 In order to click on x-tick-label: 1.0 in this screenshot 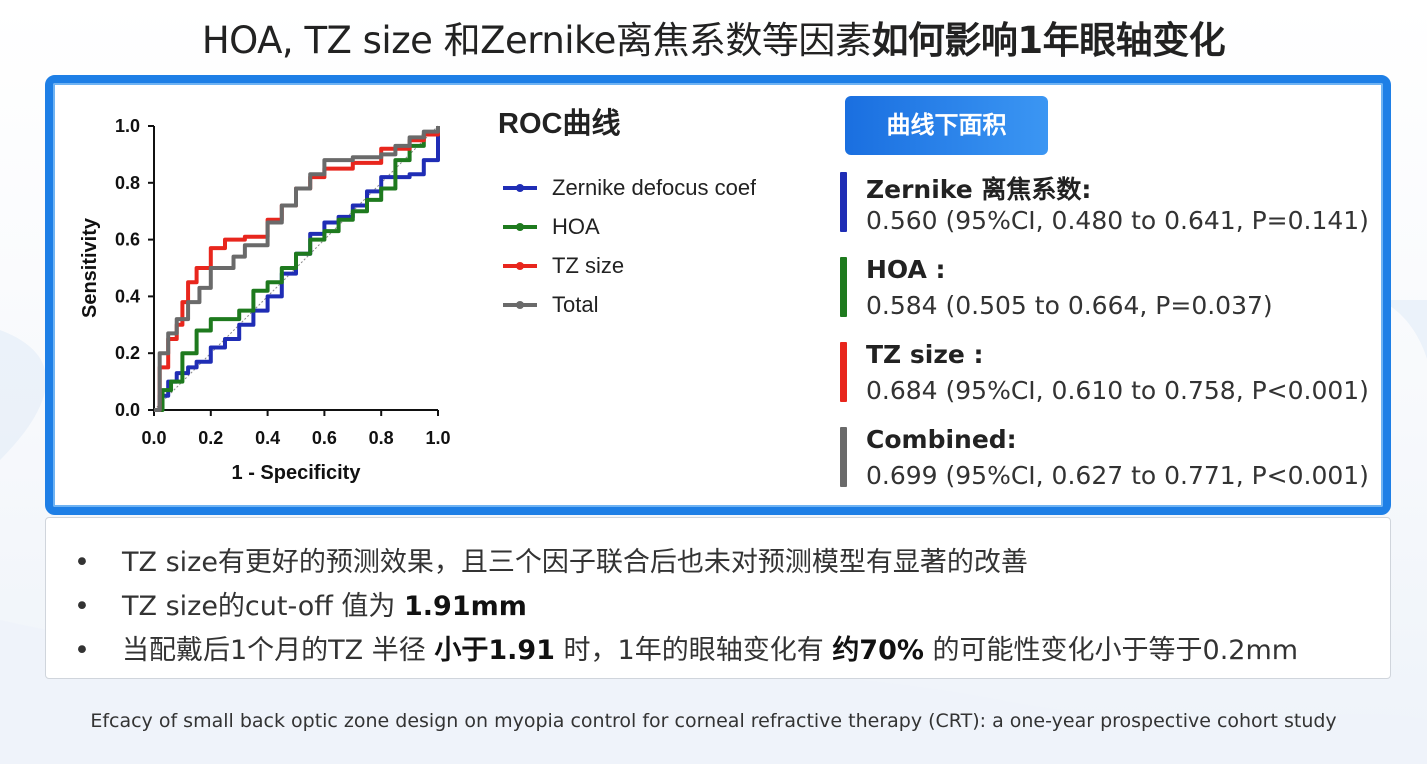, I will do `click(437, 438)`.